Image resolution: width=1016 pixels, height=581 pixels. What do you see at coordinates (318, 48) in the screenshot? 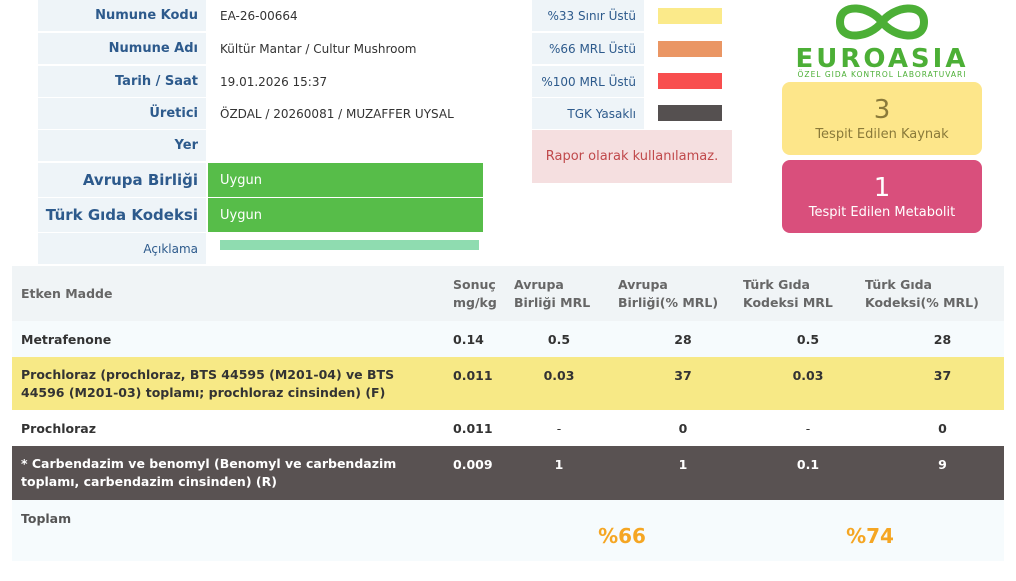
I see `sample-name-value: Kültür Mantar / Cultur Mushroom` at bounding box center [318, 48].